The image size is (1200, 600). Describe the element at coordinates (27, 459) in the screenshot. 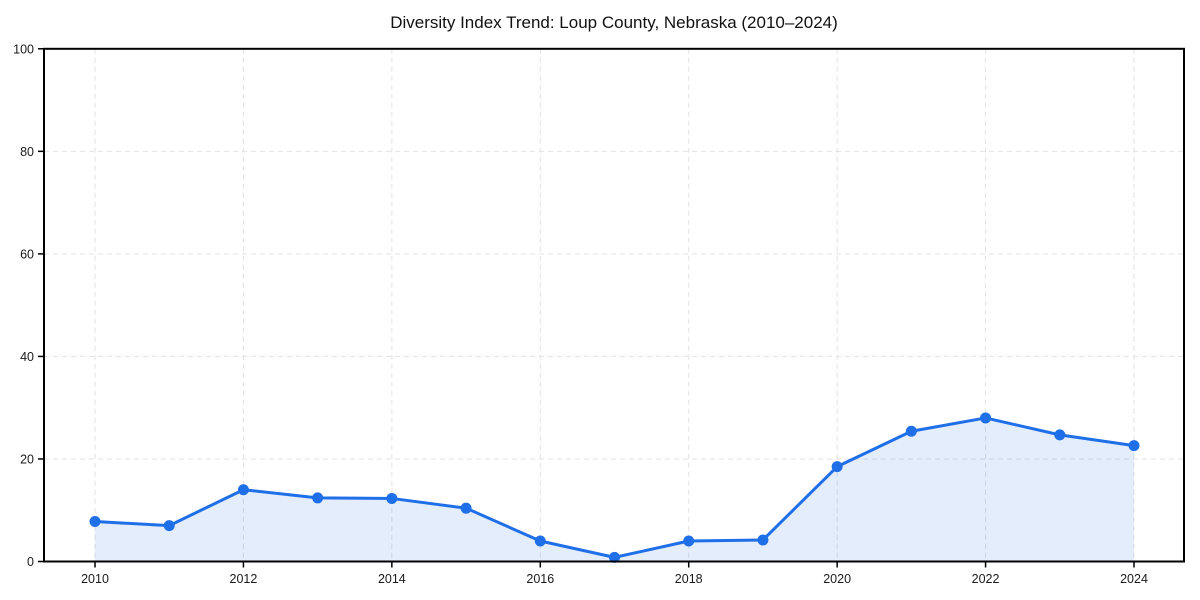

I see `y-tick-label: 20` at that location.